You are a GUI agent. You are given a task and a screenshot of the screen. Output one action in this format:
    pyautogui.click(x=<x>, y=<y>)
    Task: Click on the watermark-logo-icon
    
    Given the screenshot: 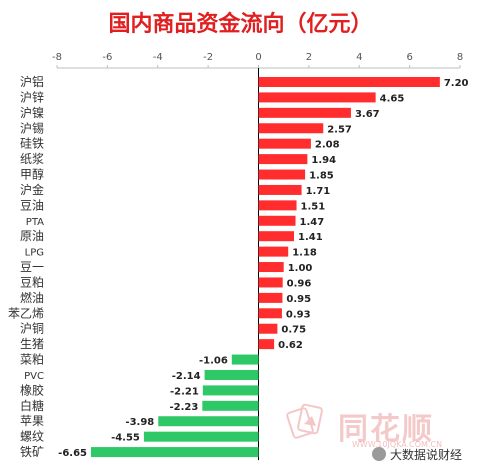 What is the action you would take?
    pyautogui.click(x=304, y=421)
    